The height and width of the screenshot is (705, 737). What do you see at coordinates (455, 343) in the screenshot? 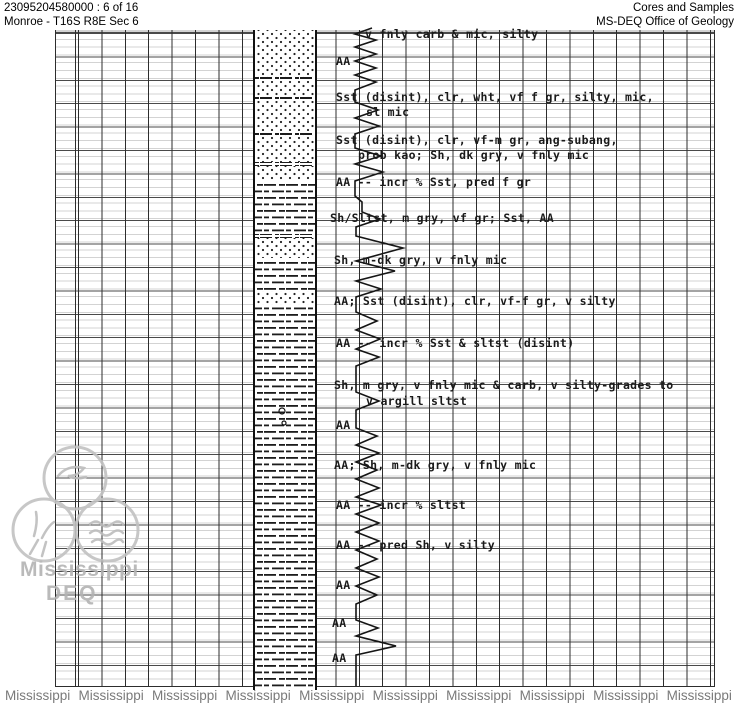
I see `log-entry: AA -- incr % Sst & sltst (disint)` at bounding box center [455, 343].